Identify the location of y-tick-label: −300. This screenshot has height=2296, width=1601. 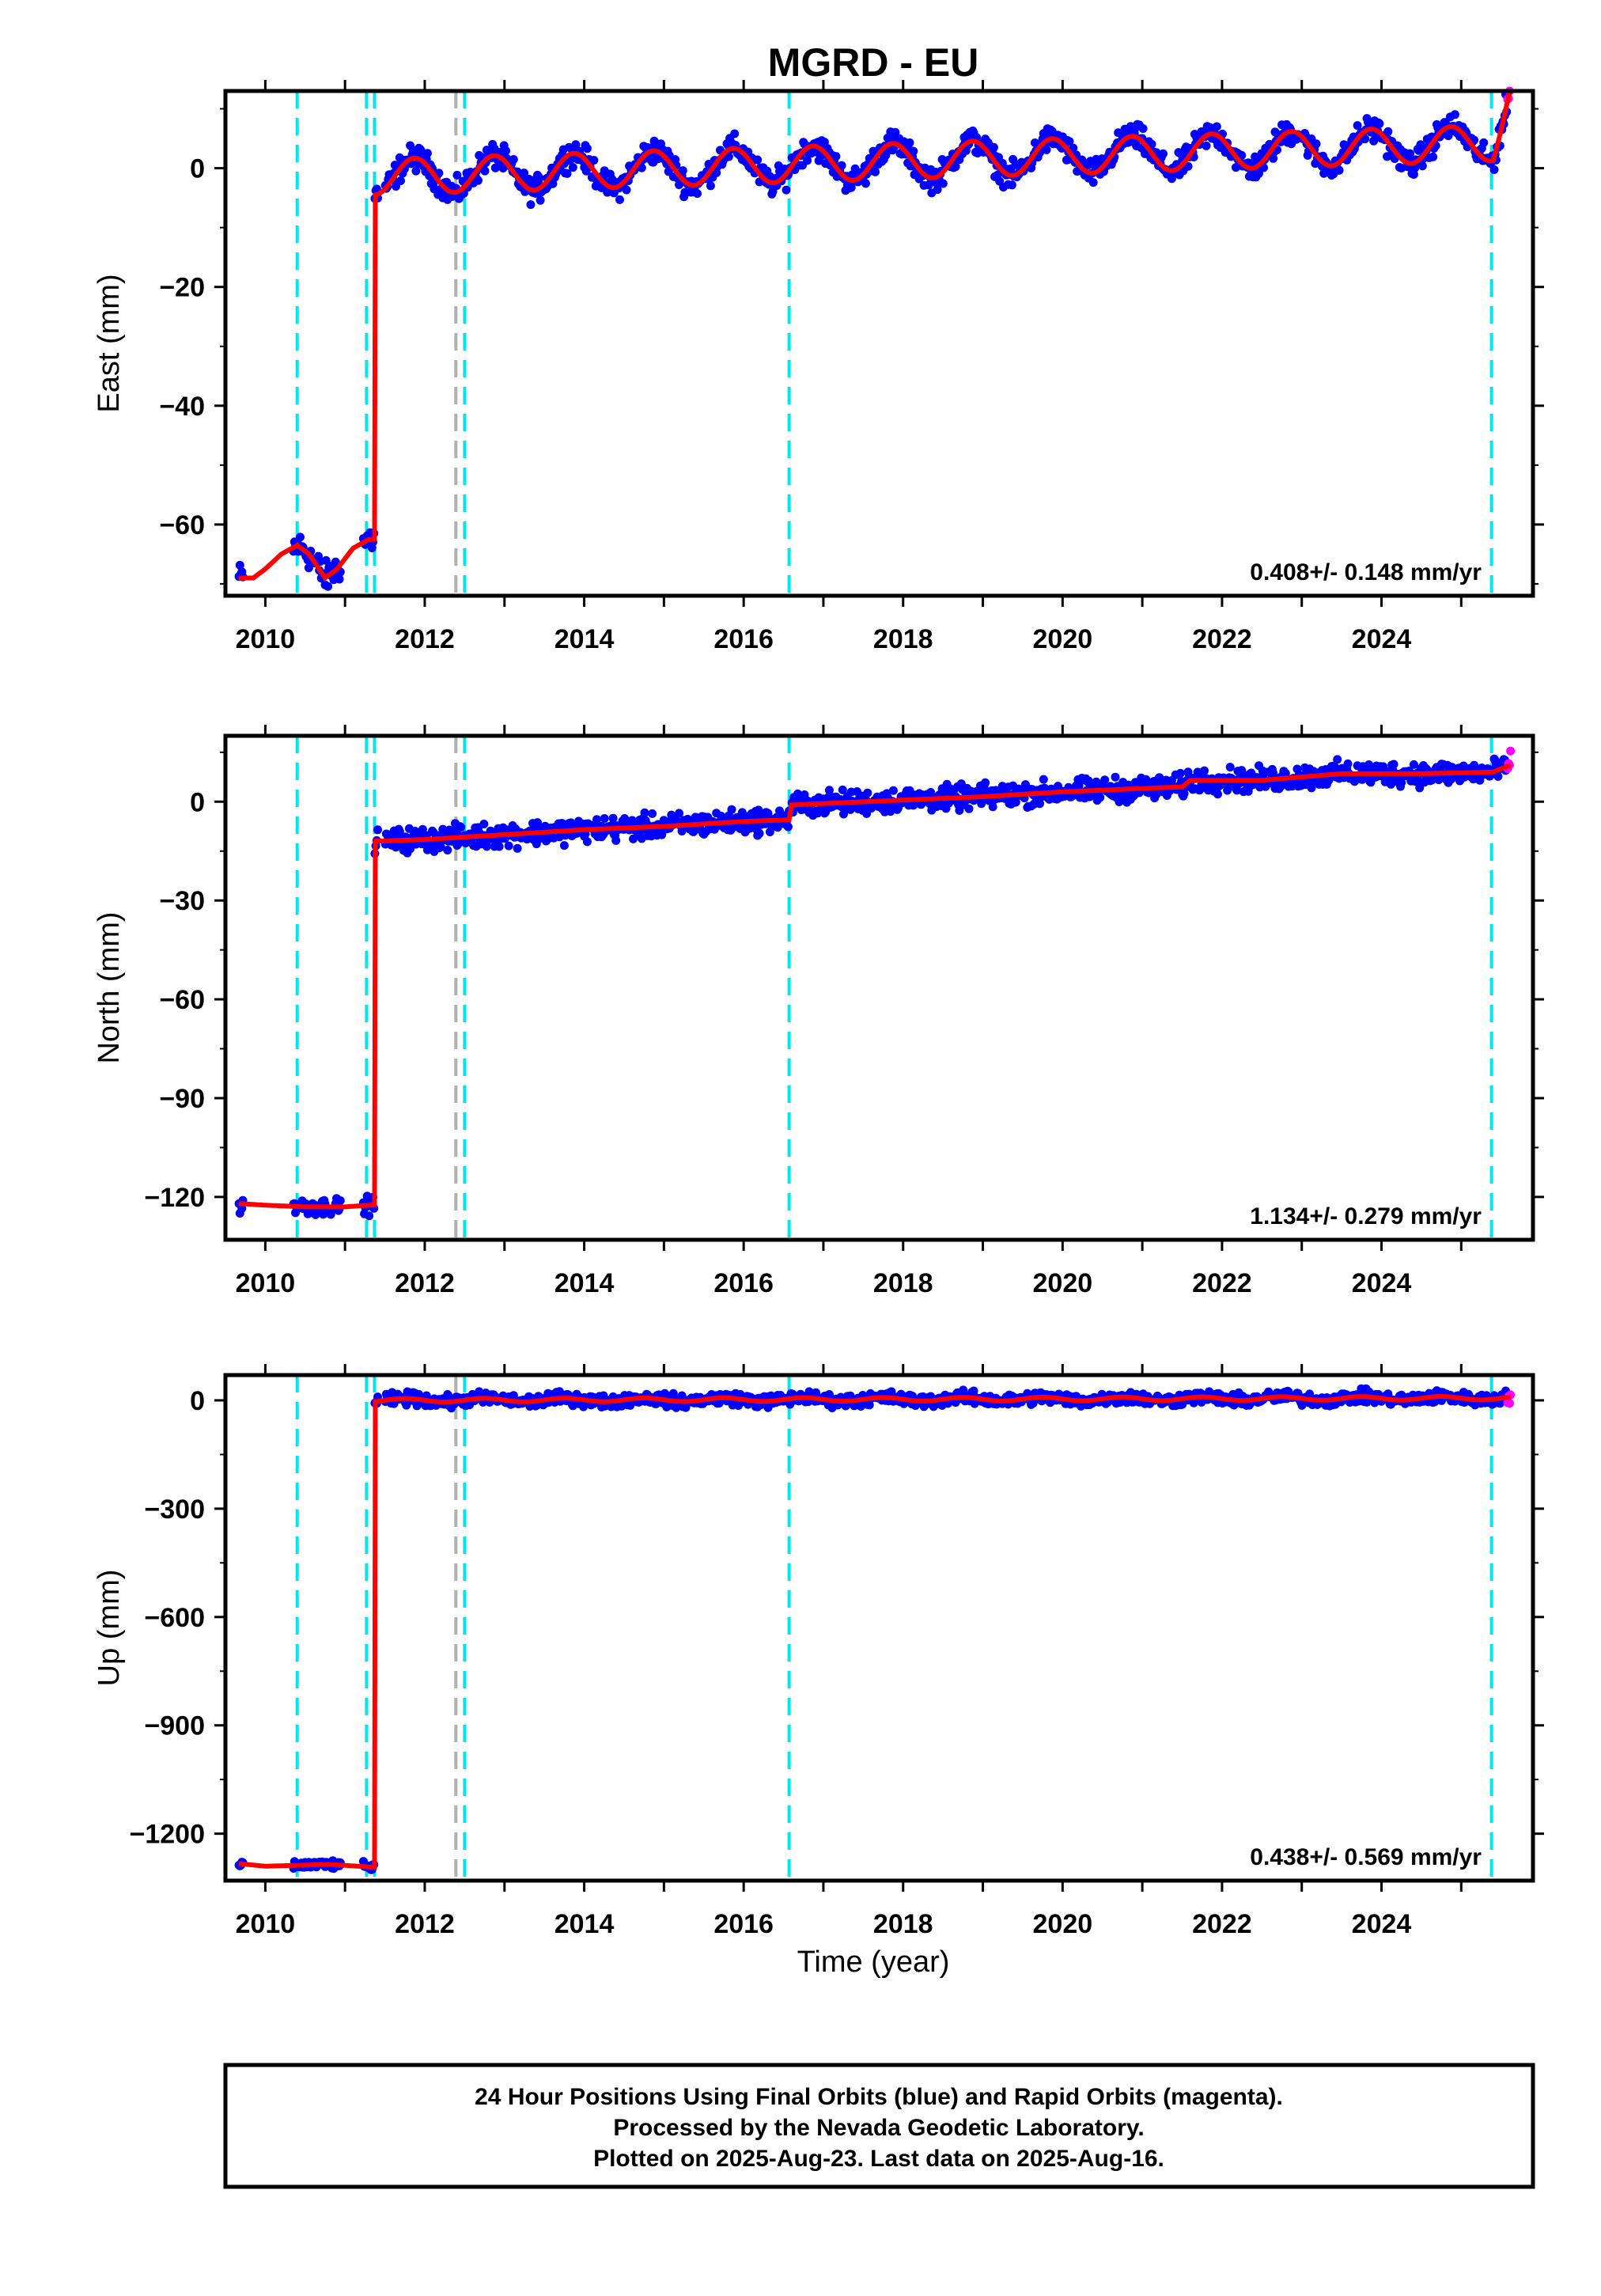
(175, 1510).